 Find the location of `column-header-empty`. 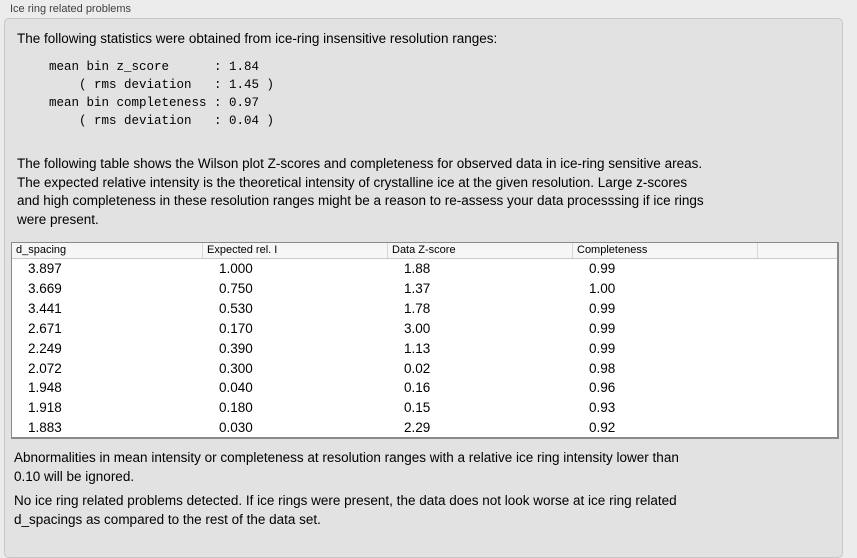

column-header-empty is located at coordinates (797, 250).